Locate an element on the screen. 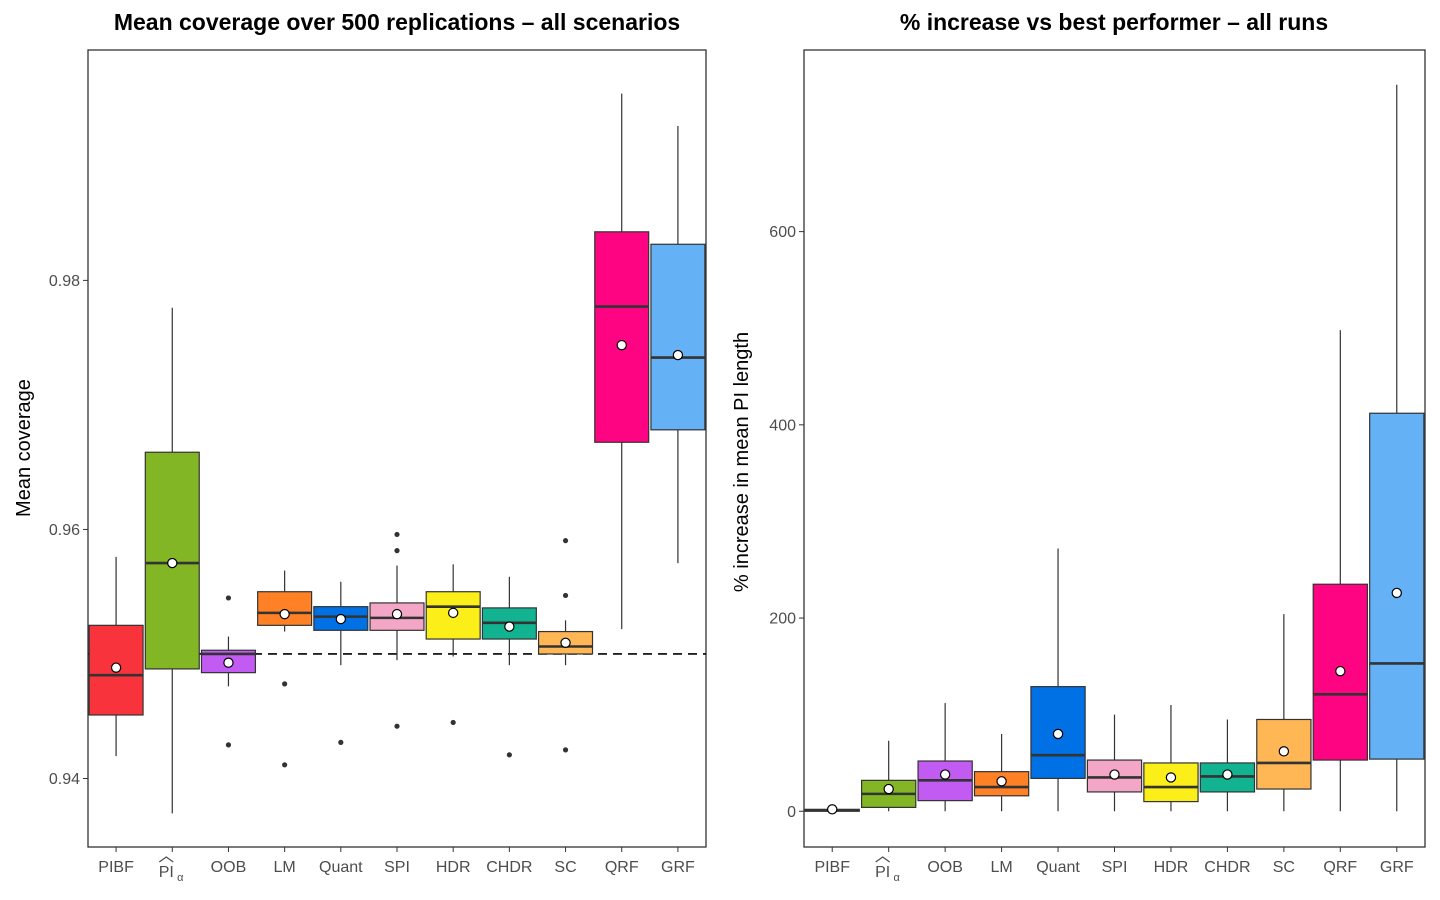  y-tick-label: 400 is located at coordinates (782, 425).